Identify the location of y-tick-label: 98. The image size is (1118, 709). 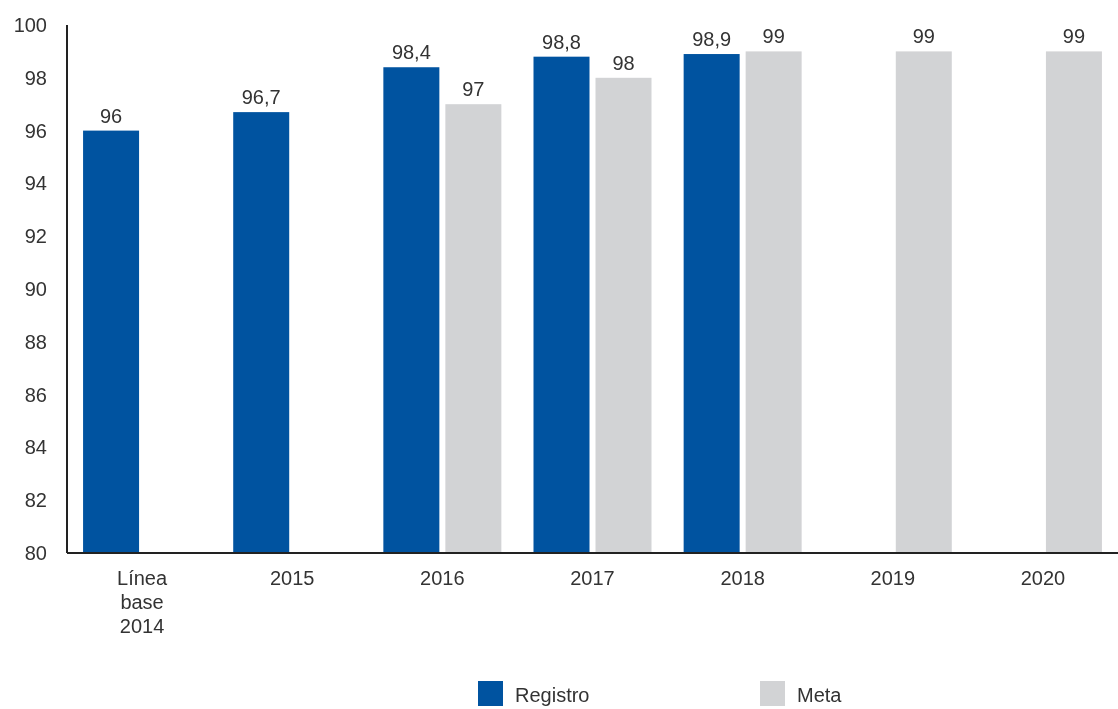
(35, 77).